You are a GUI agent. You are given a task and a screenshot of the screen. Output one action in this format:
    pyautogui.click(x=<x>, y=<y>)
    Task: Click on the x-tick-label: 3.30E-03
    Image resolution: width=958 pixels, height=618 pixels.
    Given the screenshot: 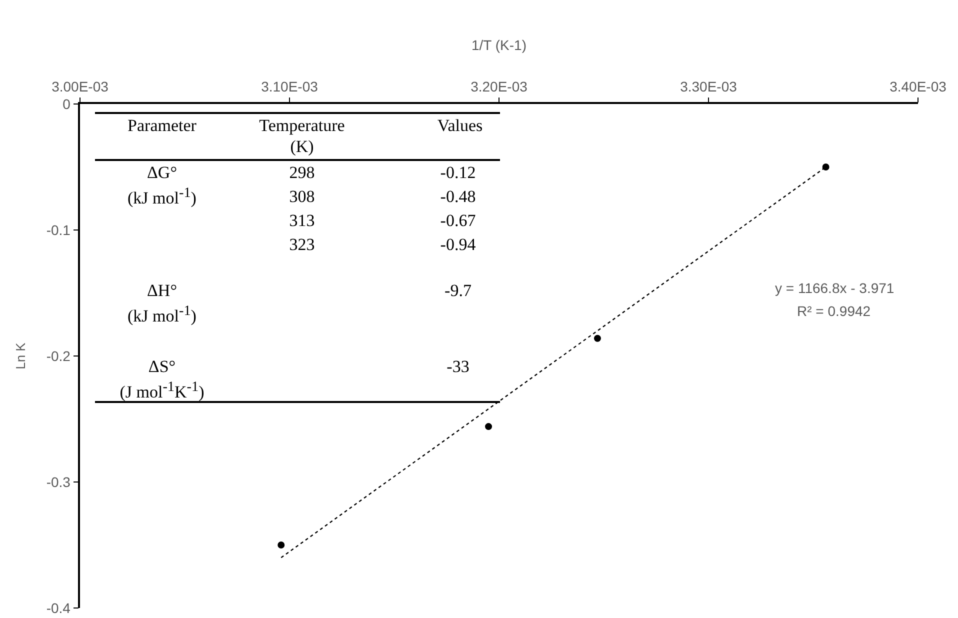 What is the action you would take?
    pyautogui.click(x=709, y=86)
    